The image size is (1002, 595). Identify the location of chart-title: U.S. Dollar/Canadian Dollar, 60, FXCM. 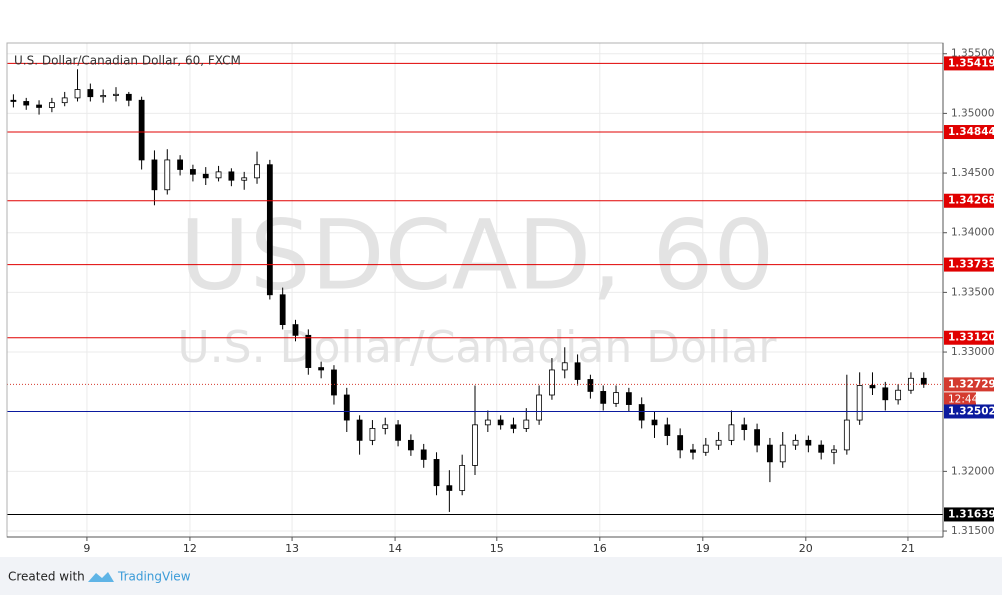
(127, 61).